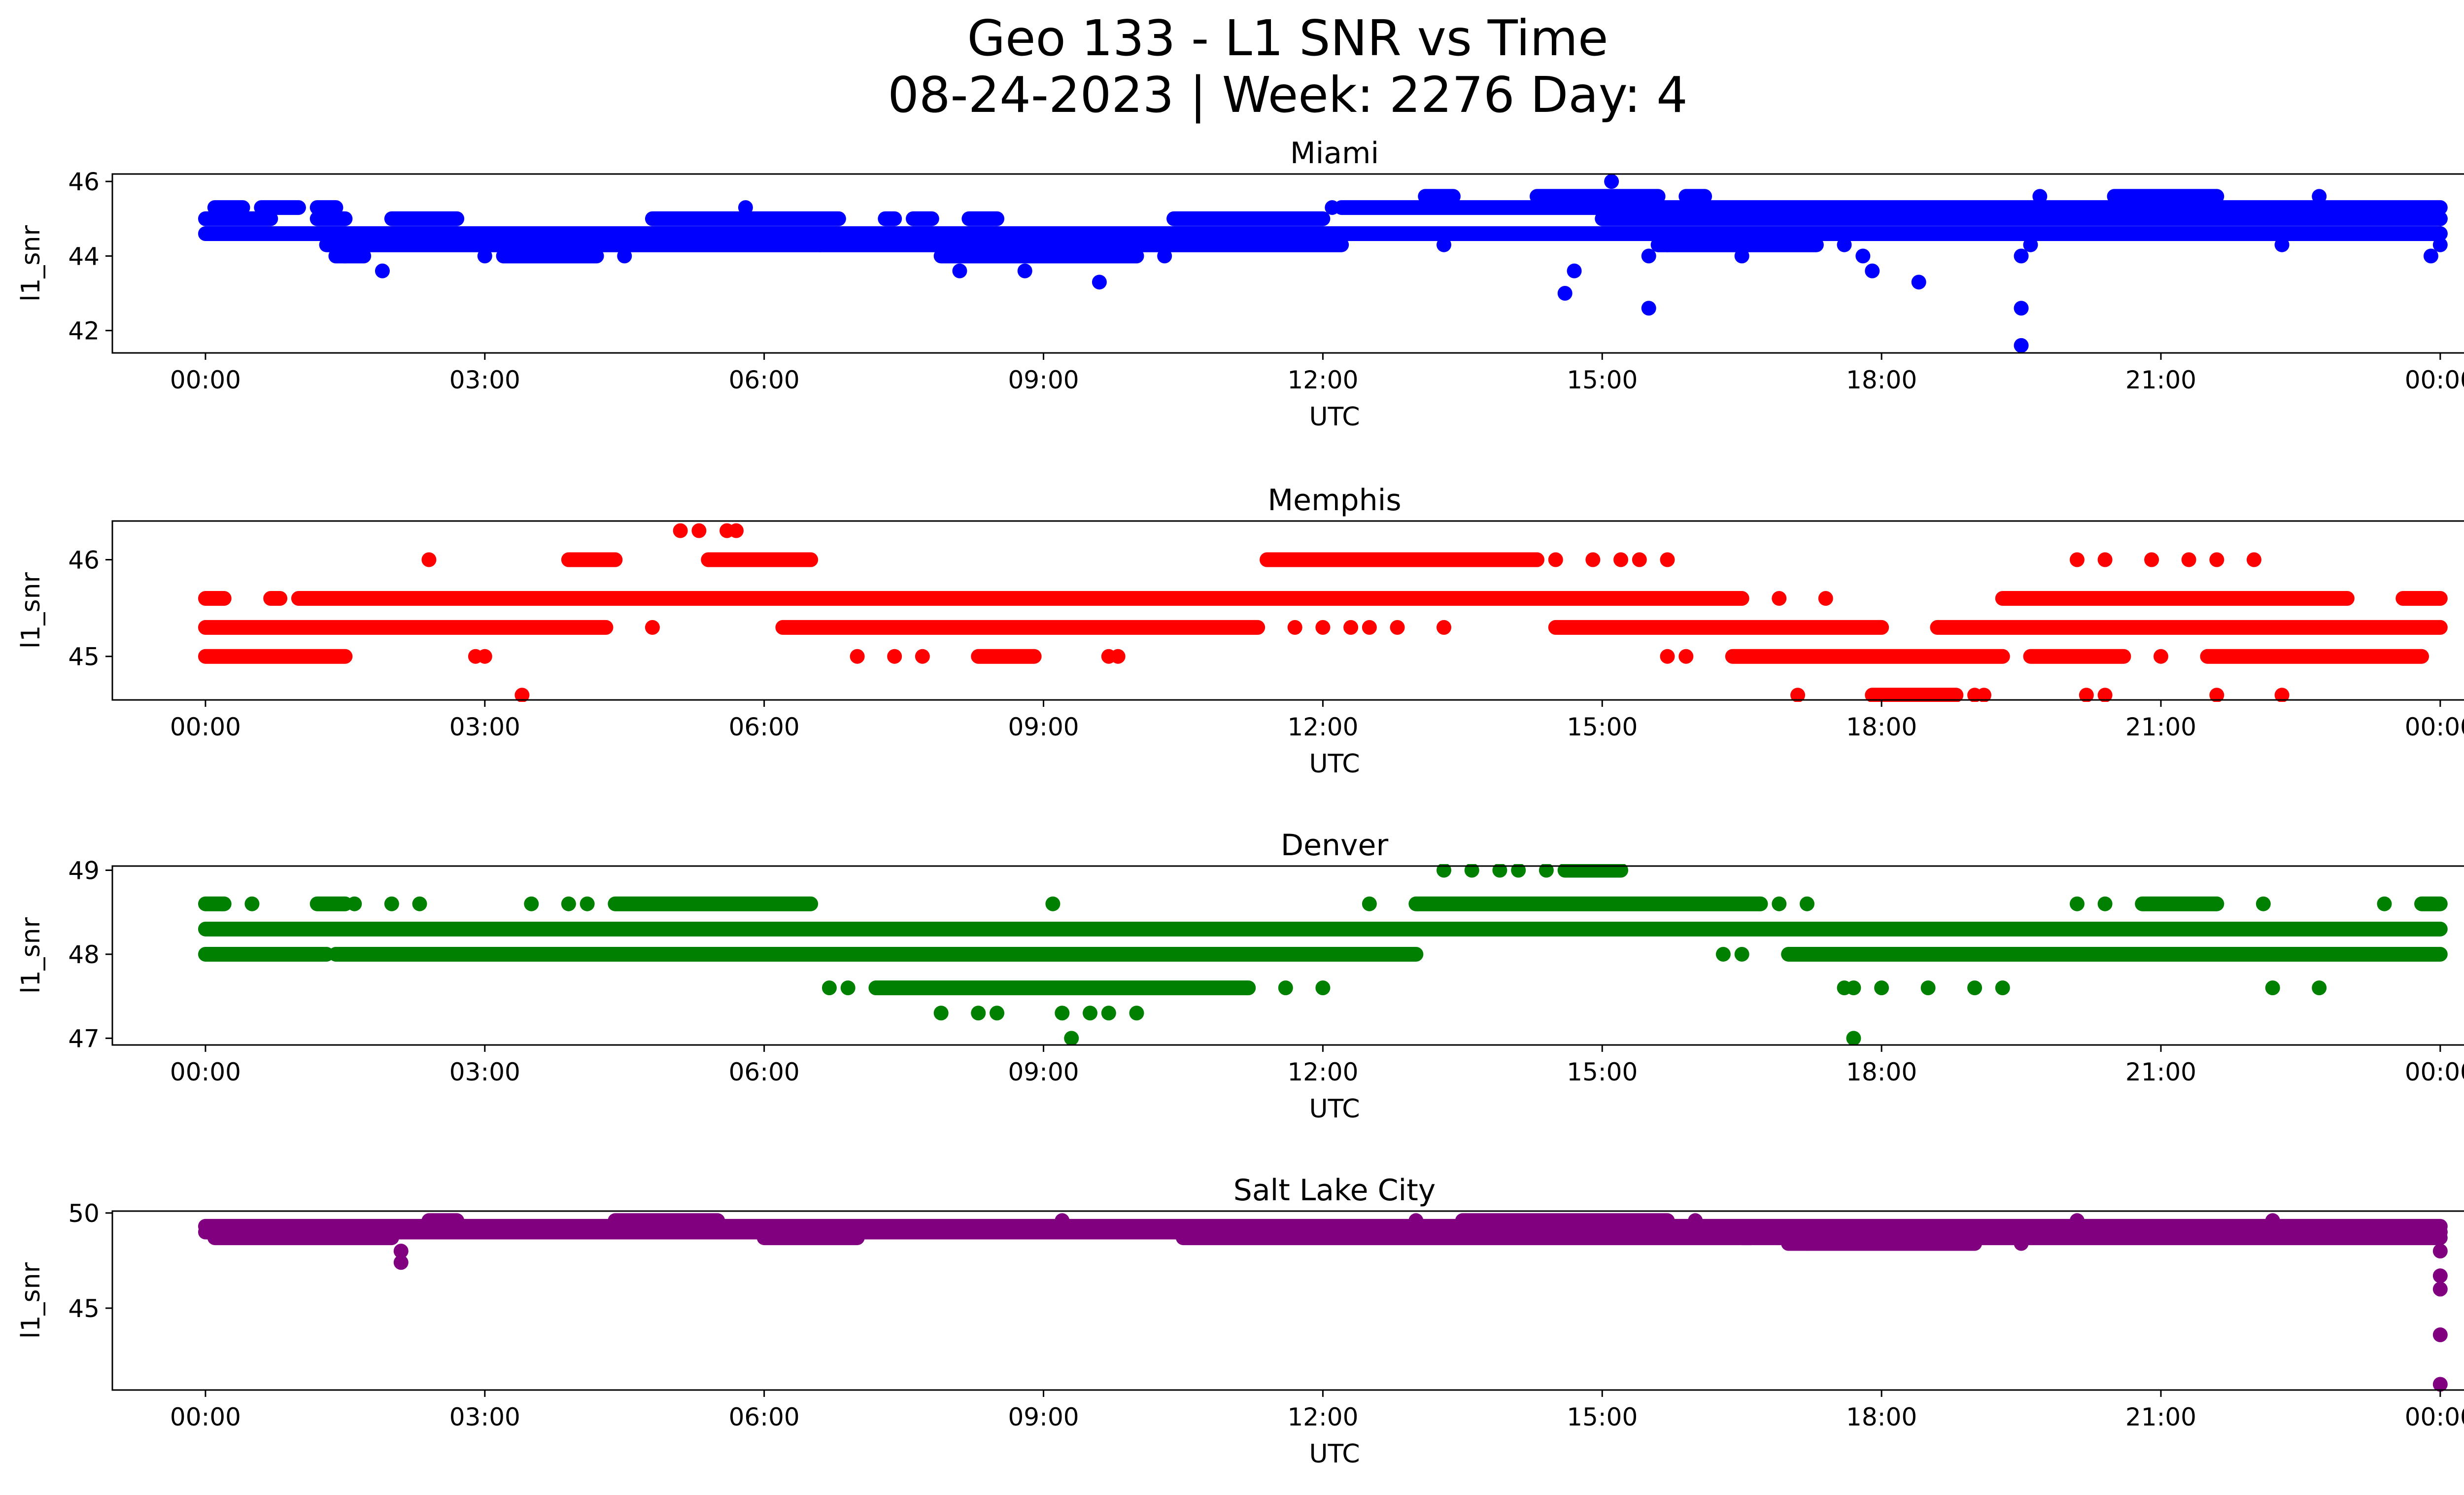 Image resolution: width=2464 pixels, height=1495 pixels. What do you see at coordinates (1288, 95) in the screenshot?
I see `figure-title-line2: 08-24-2023 | Week: 2276 Day: 4` at bounding box center [1288, 95].